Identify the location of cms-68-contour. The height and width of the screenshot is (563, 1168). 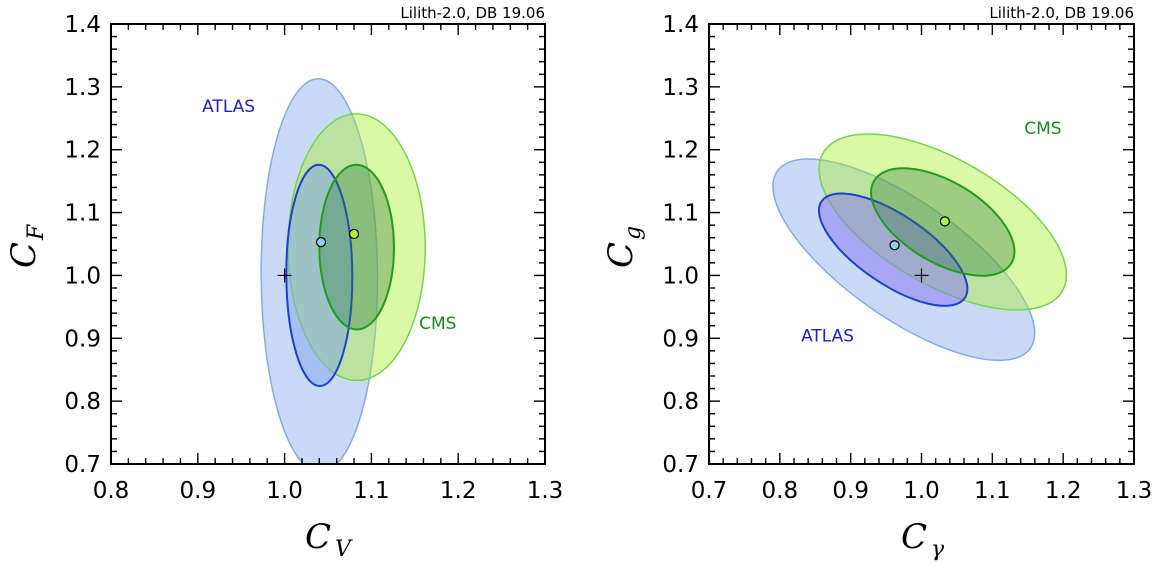
(356, 247).